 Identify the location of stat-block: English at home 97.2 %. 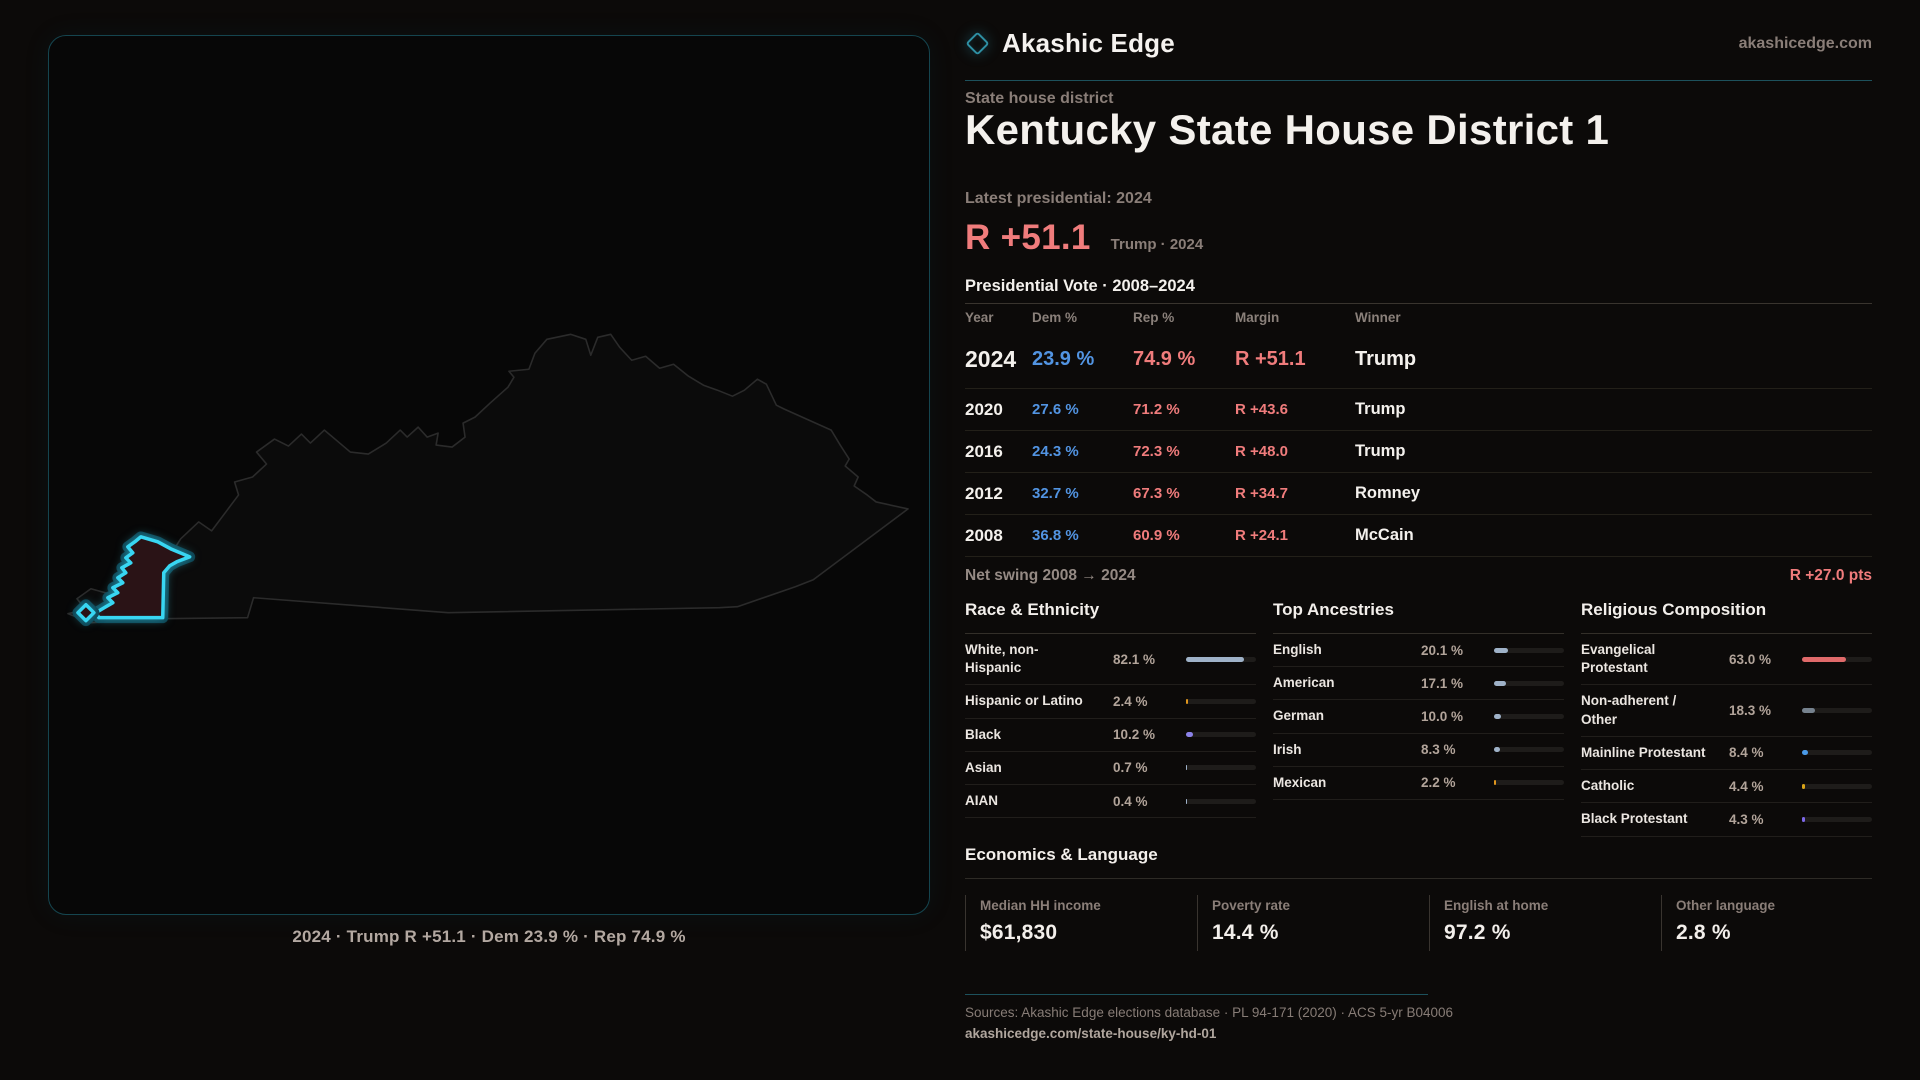
(1545, 923).